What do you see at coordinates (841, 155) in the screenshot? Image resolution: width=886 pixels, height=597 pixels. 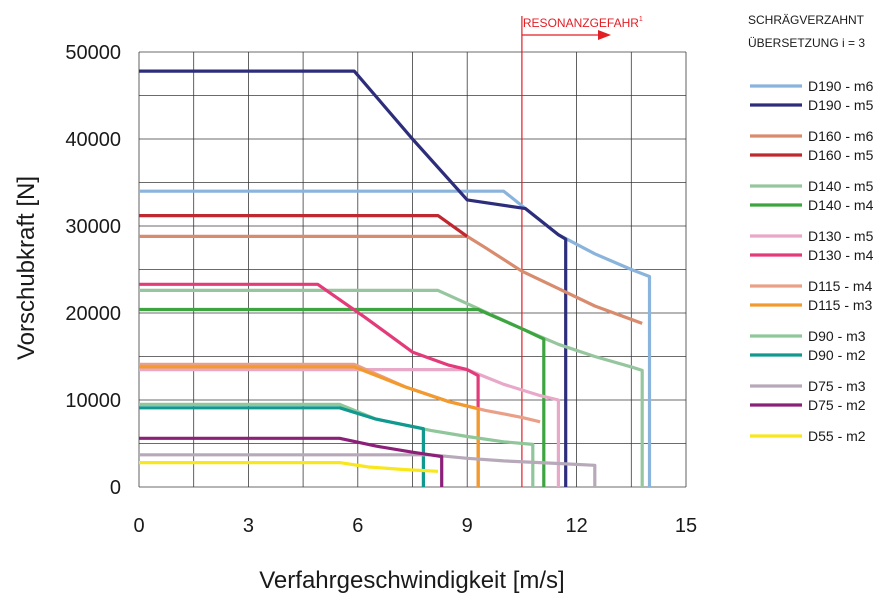 I see `legend-label: D160 - m5` at bounding box center [841, 155].